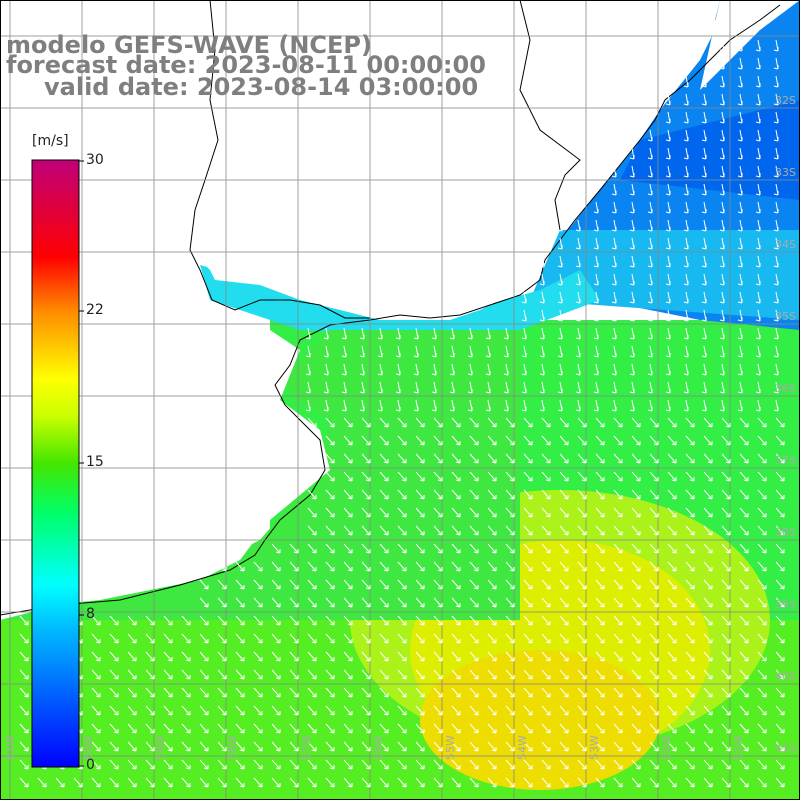 The width and height of the screenshot is (800, 800). I want to click on map-title-valid-date: valid date: 2023-08-14 03:00:00, so click(261, 87).